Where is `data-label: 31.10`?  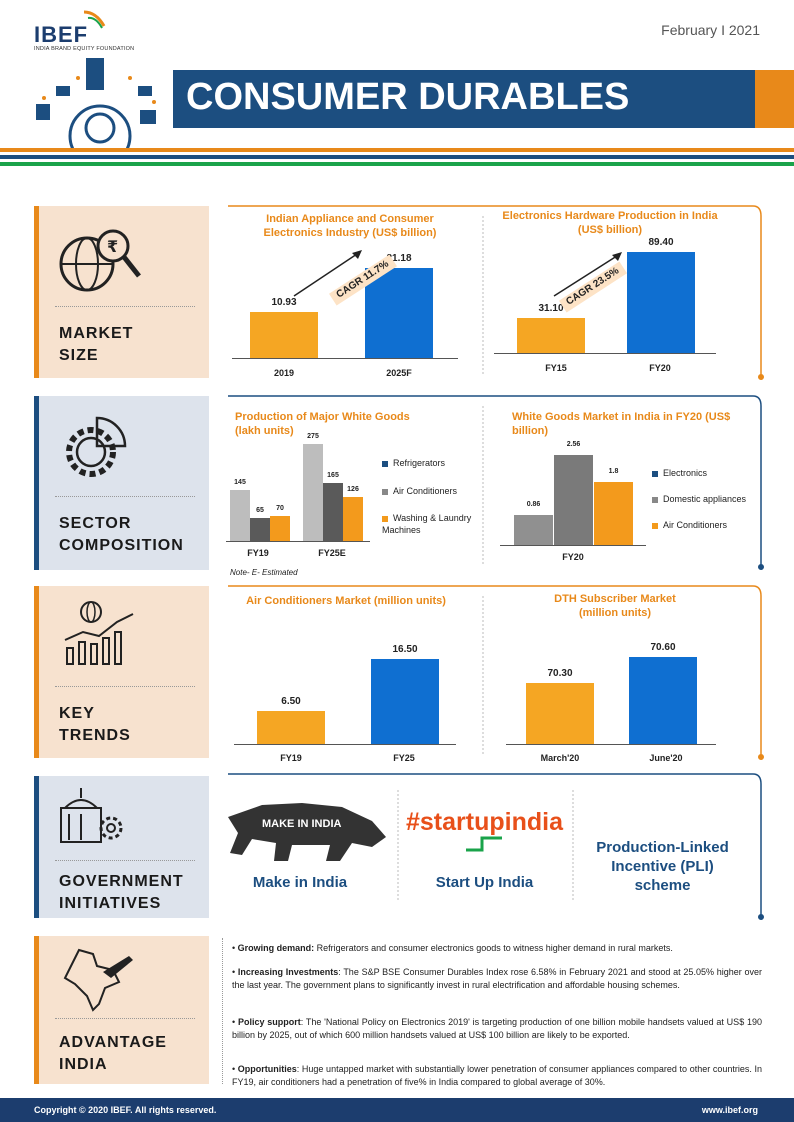
data-label: 31.10 is located at coordinates (551, 308).